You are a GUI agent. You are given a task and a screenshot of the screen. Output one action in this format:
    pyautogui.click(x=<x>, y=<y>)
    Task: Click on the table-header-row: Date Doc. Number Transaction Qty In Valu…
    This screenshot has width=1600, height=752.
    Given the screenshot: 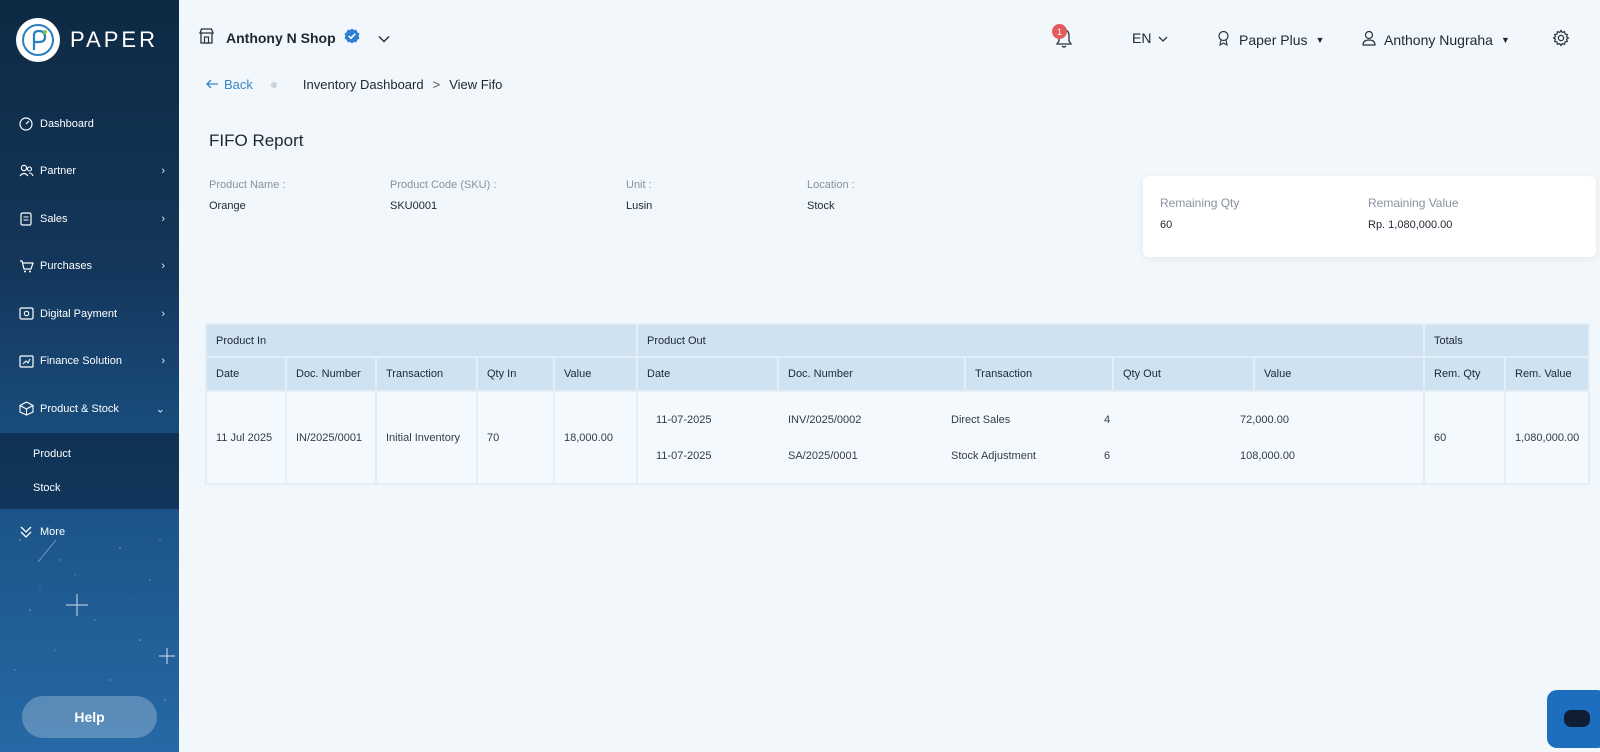 What is the action you would take?
    pyautogui.click(x=898, y=374)
    